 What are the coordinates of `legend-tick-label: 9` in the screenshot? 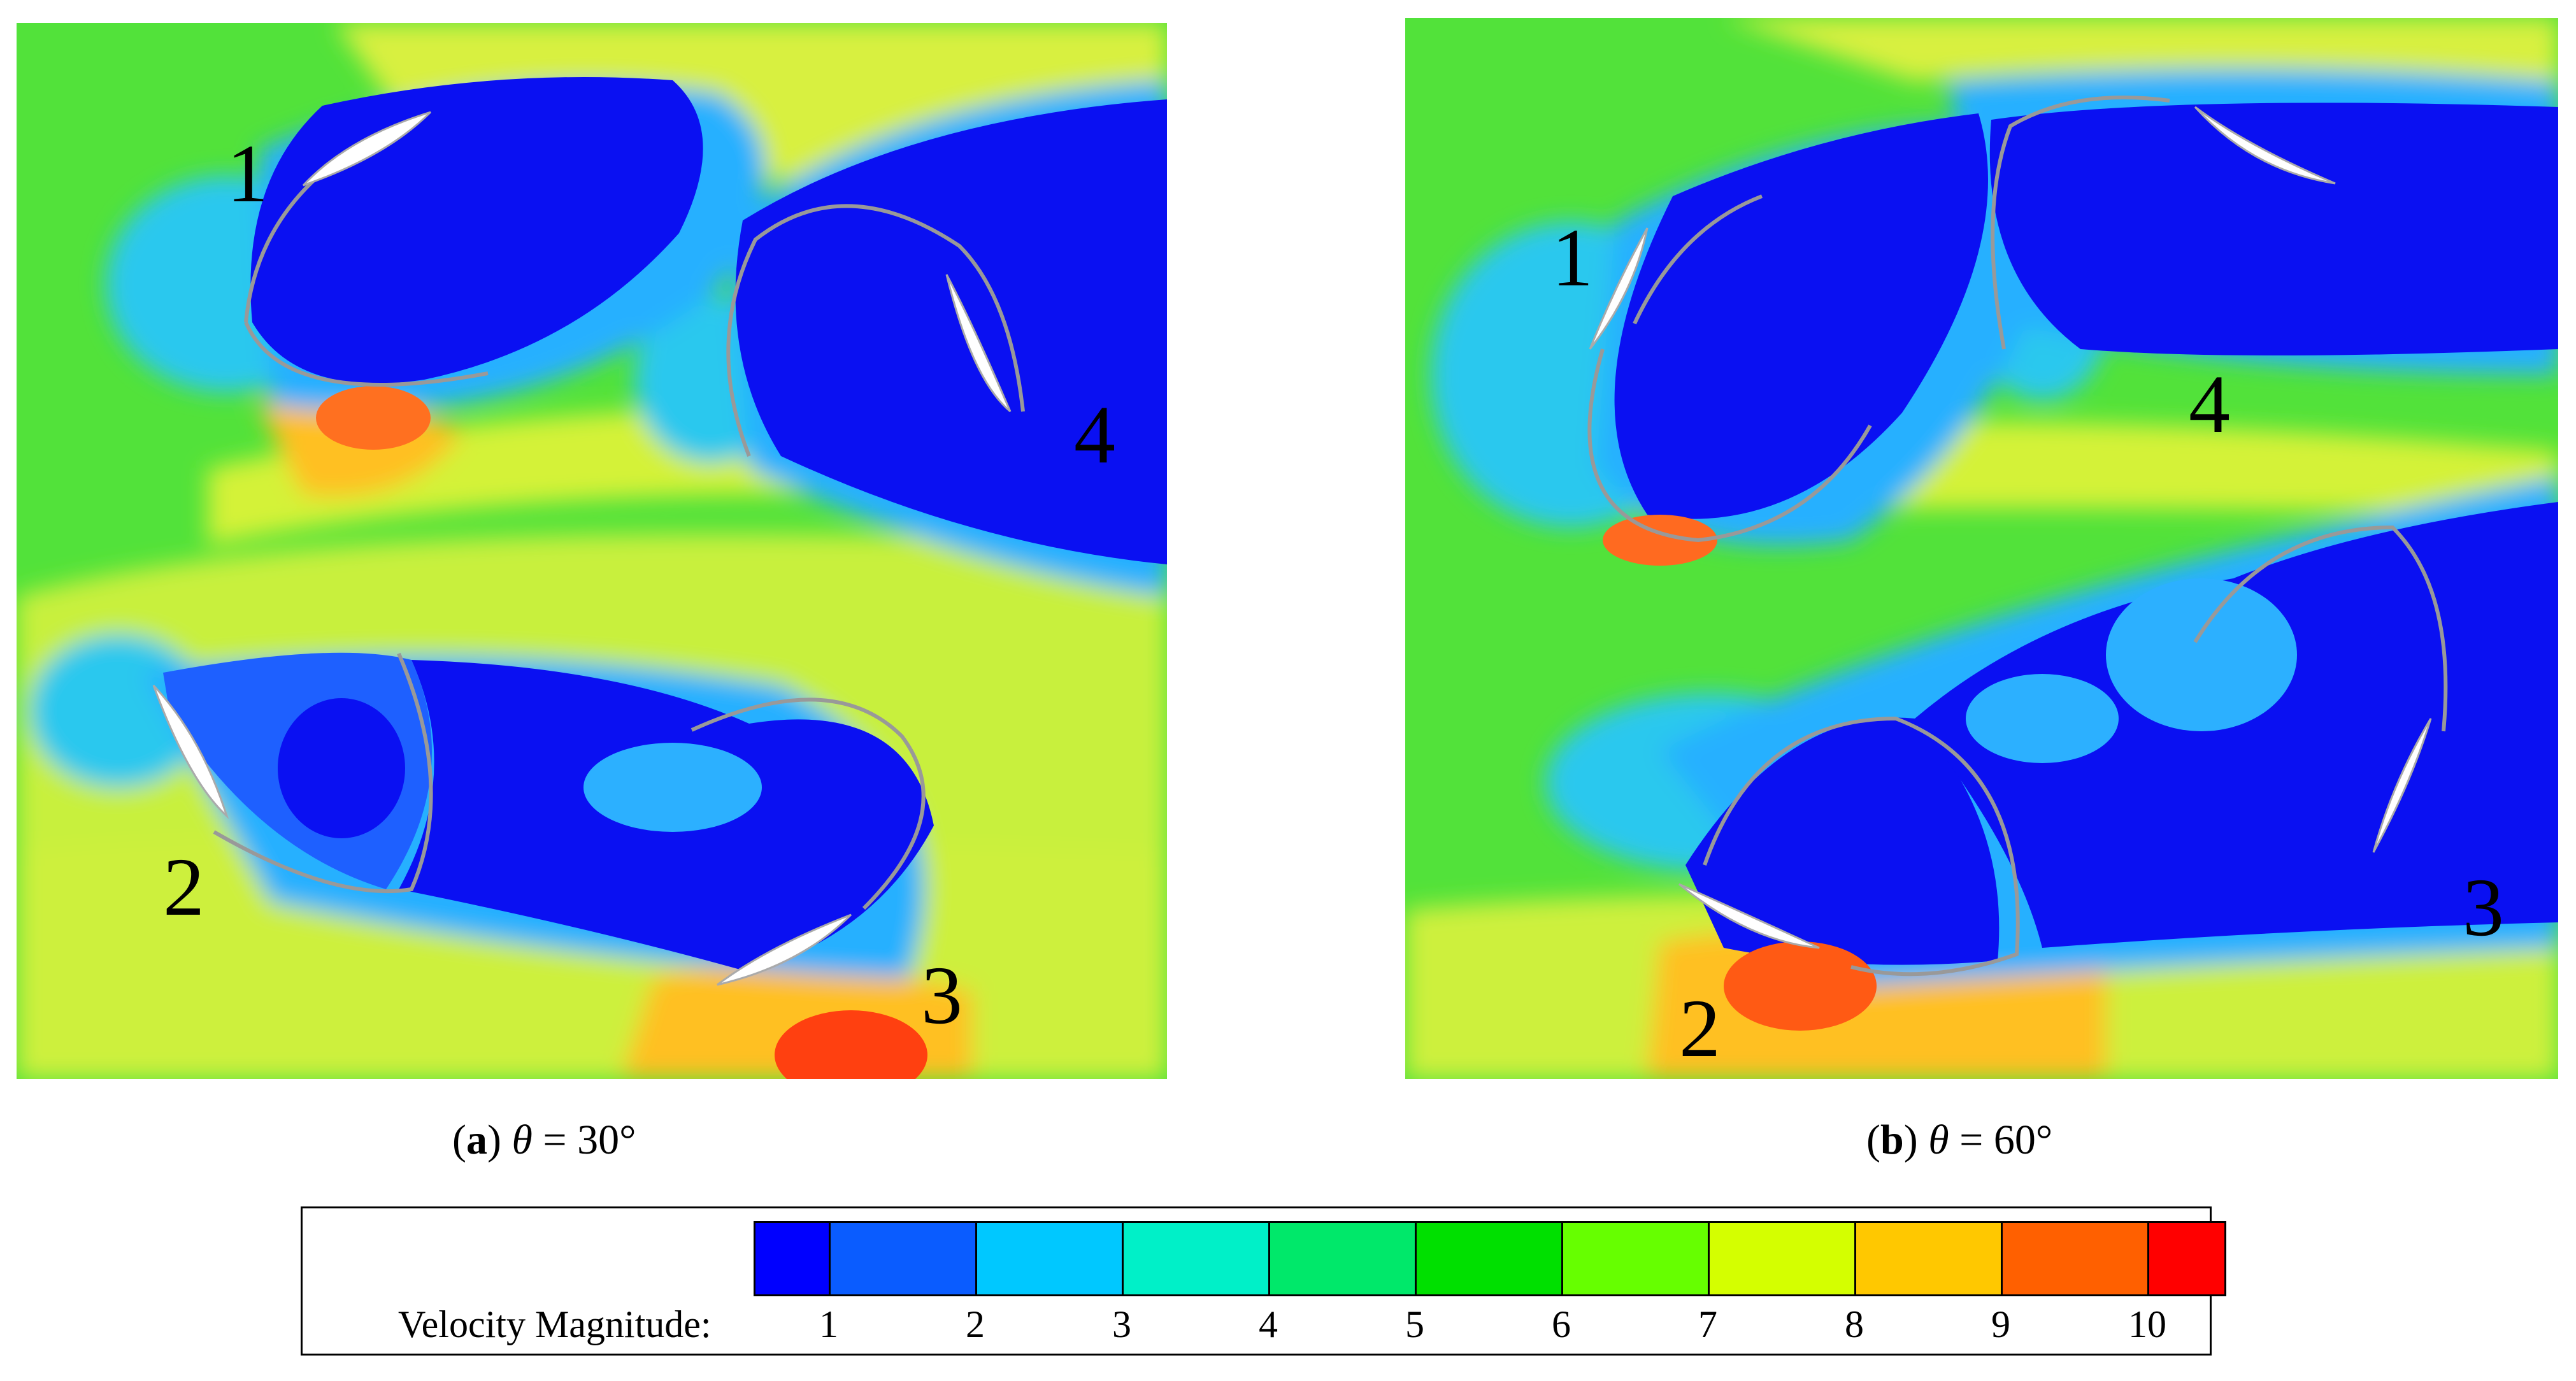 It's located at (2000, 1324).